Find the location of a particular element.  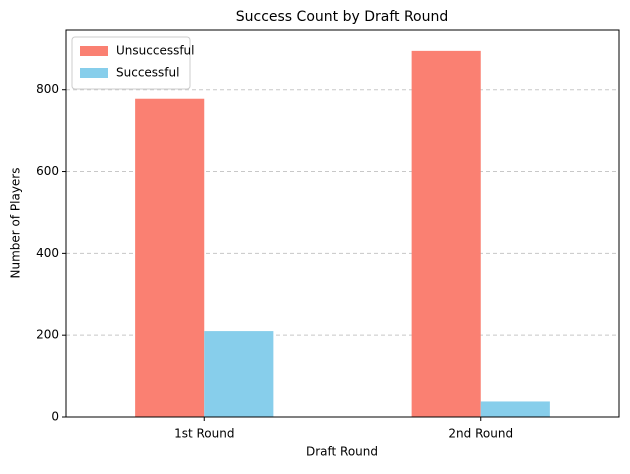

y-tick-label: 200 is located at coordinates (47, 335).